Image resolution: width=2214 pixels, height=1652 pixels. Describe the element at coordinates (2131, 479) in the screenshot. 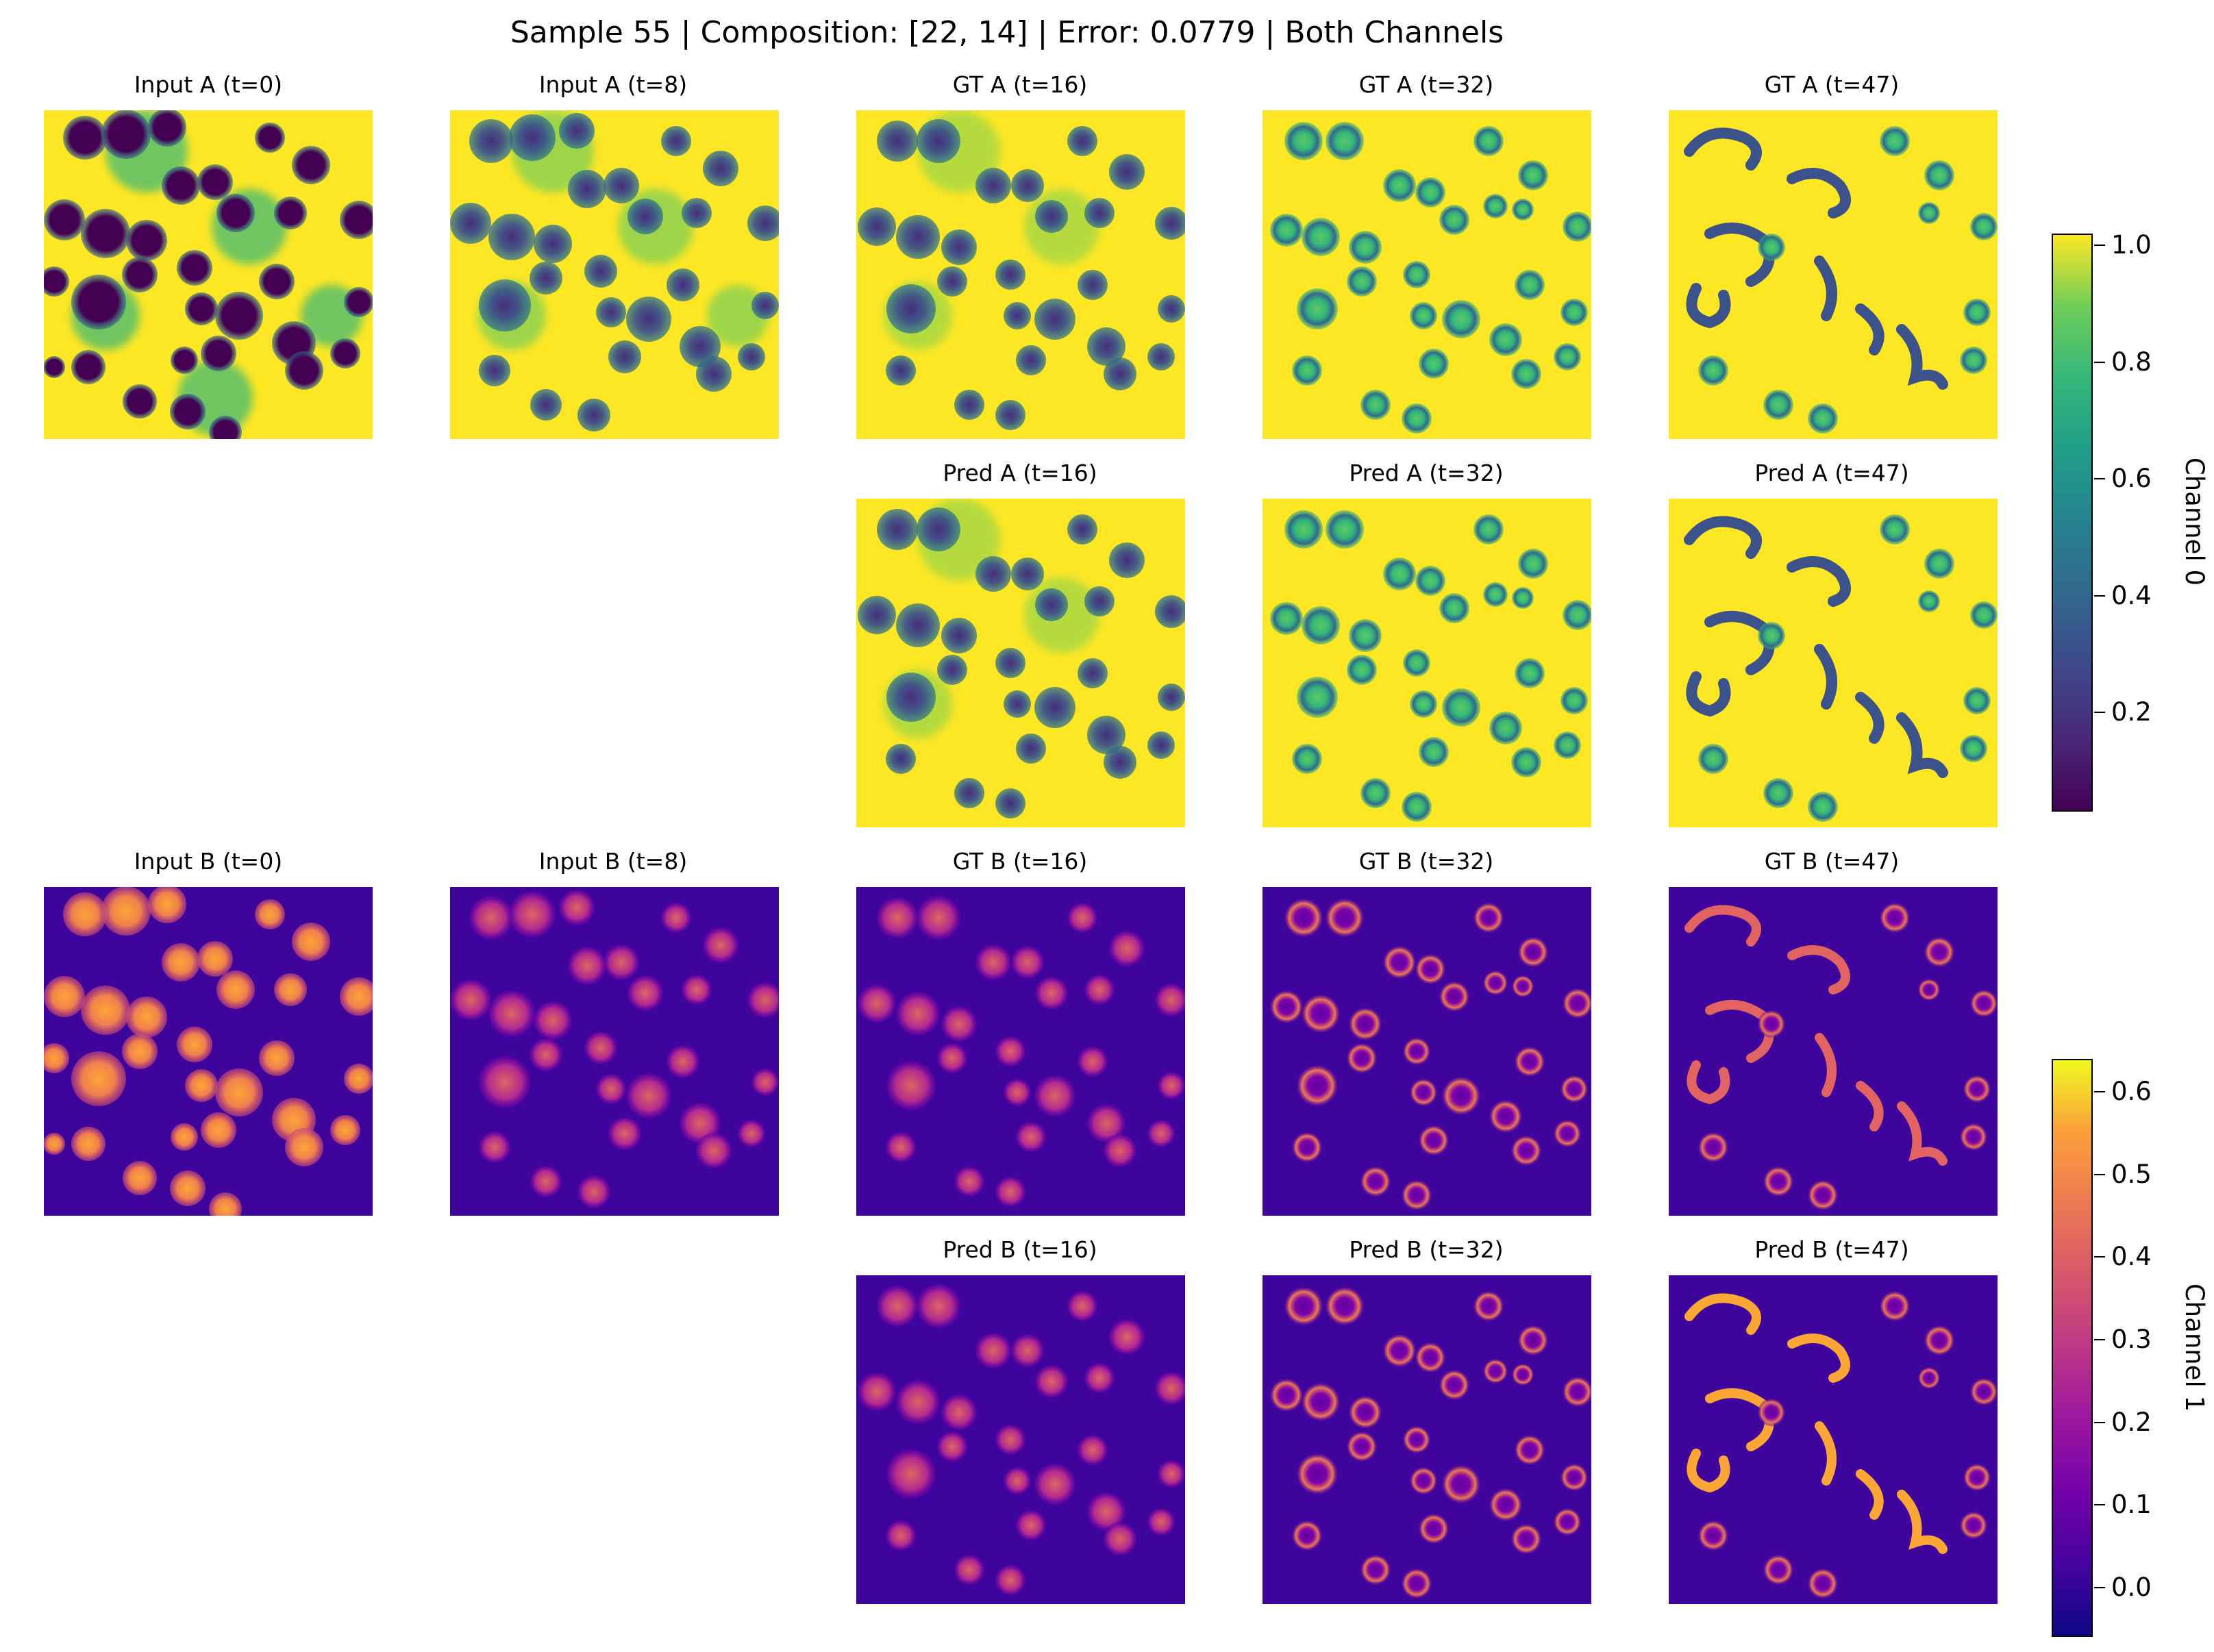

I see `colorbar-channel-0-tick-label: 0.6` at that location.